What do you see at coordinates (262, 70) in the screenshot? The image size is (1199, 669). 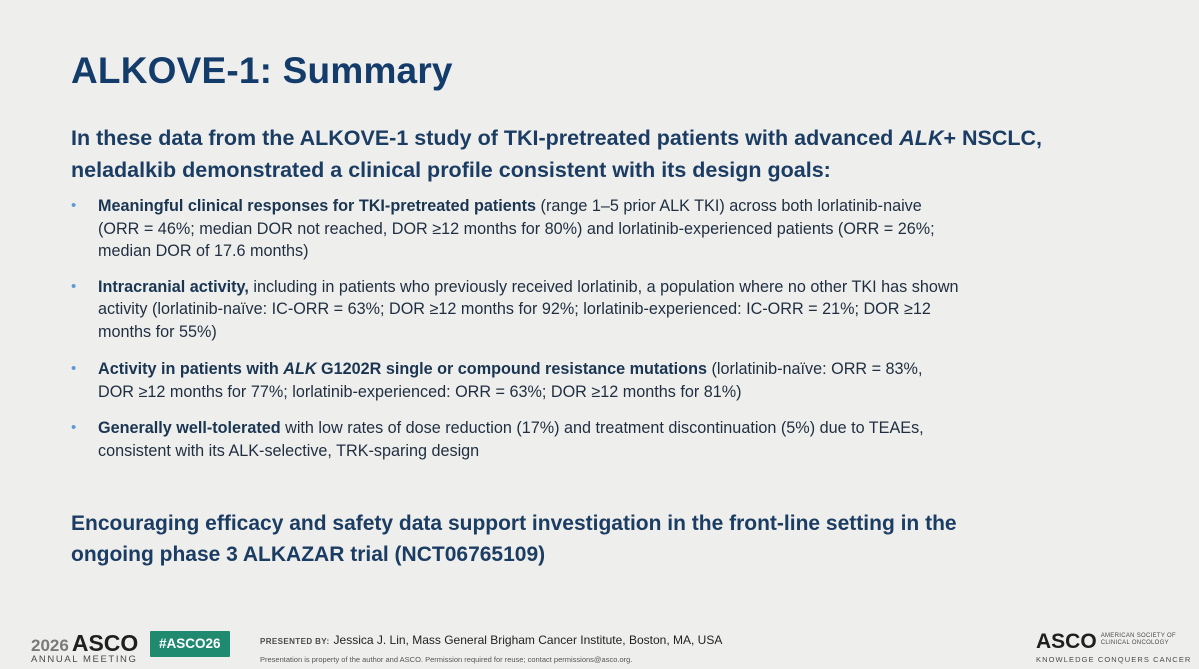 I see `slide-title: ALKOVE-1: Summary` at bounding box center [262, 70].